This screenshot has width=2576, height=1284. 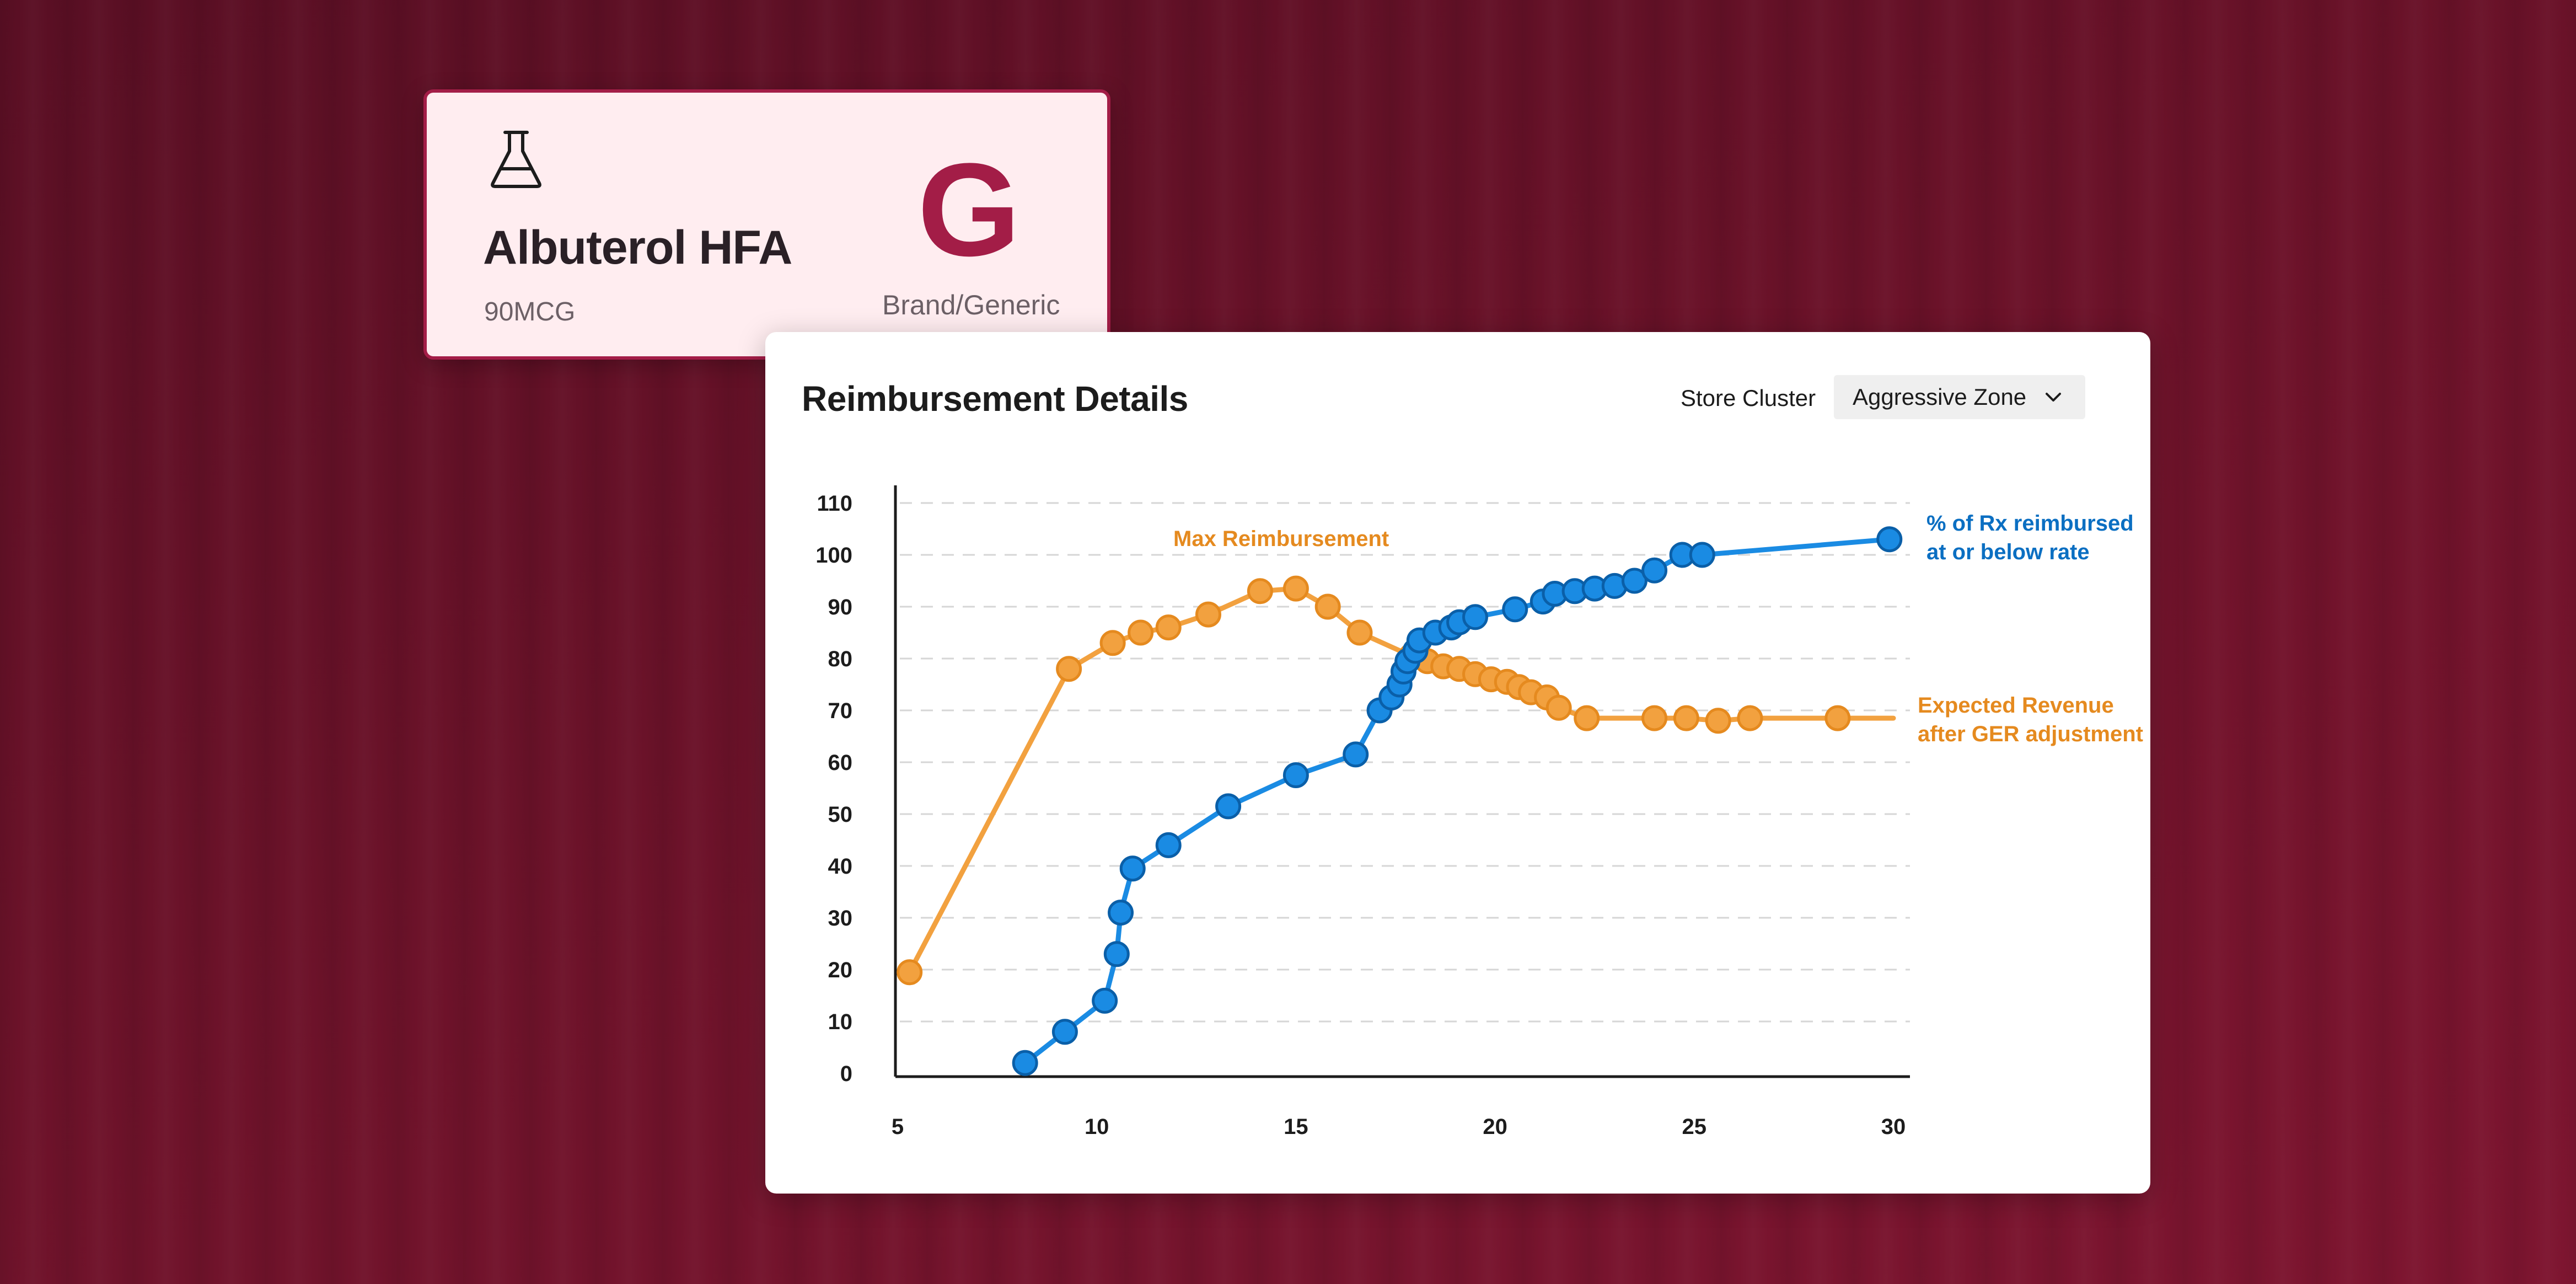 I want to click on series-label-blue: % of Rx reimbursed at or below rate, so click(x=2030, y=537).